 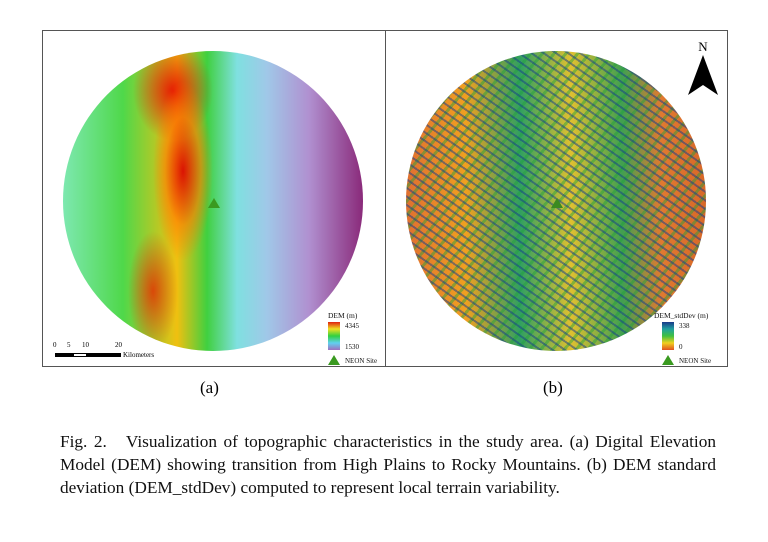 What do you see at coordinates (352, 326) in the screenshot?
I see `legend-max: 4345` at bounding box center [352, 326].